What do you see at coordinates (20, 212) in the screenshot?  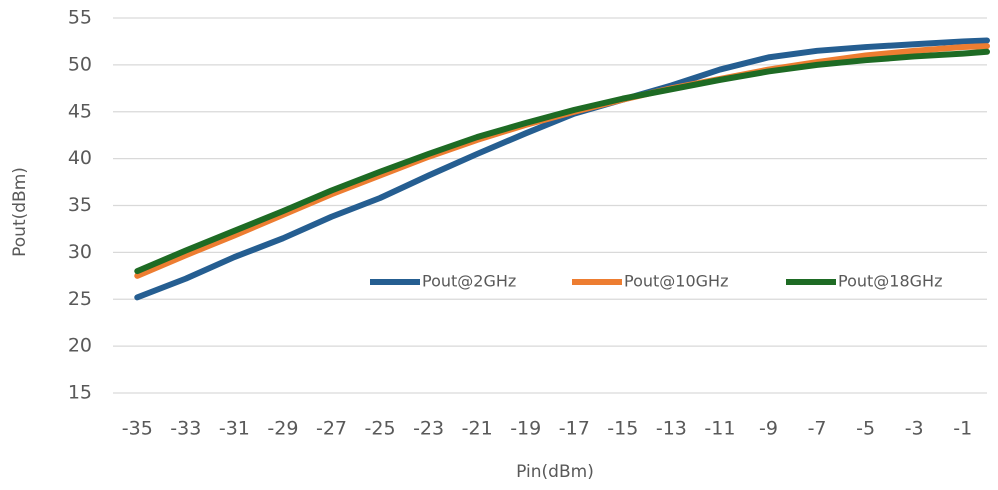 I see `y-axis-label: Pout(dBm)` at bounding box center [20, 212].